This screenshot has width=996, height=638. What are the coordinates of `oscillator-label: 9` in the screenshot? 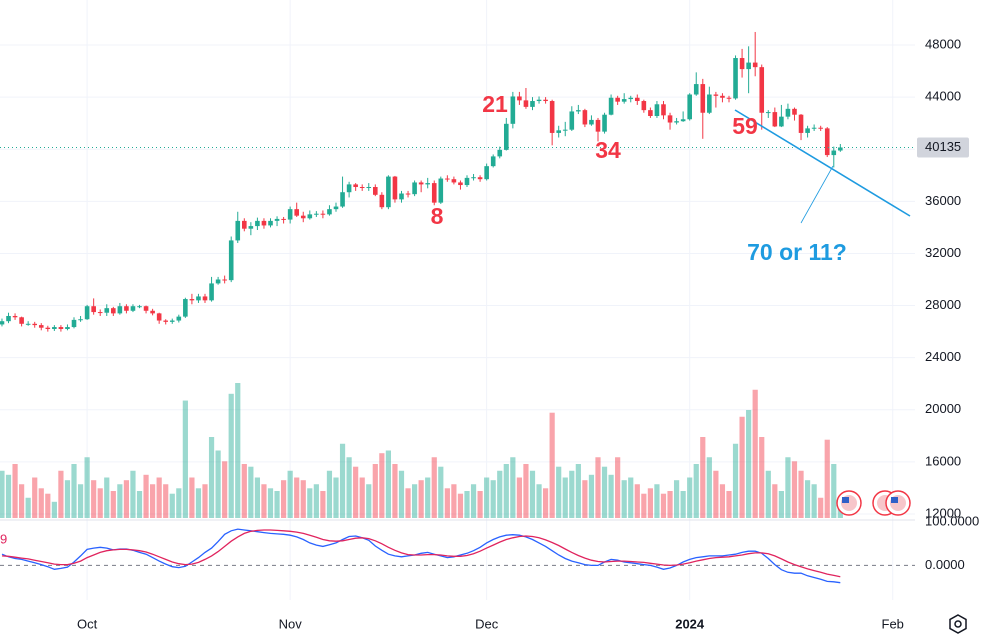 It's located at (3, 538).